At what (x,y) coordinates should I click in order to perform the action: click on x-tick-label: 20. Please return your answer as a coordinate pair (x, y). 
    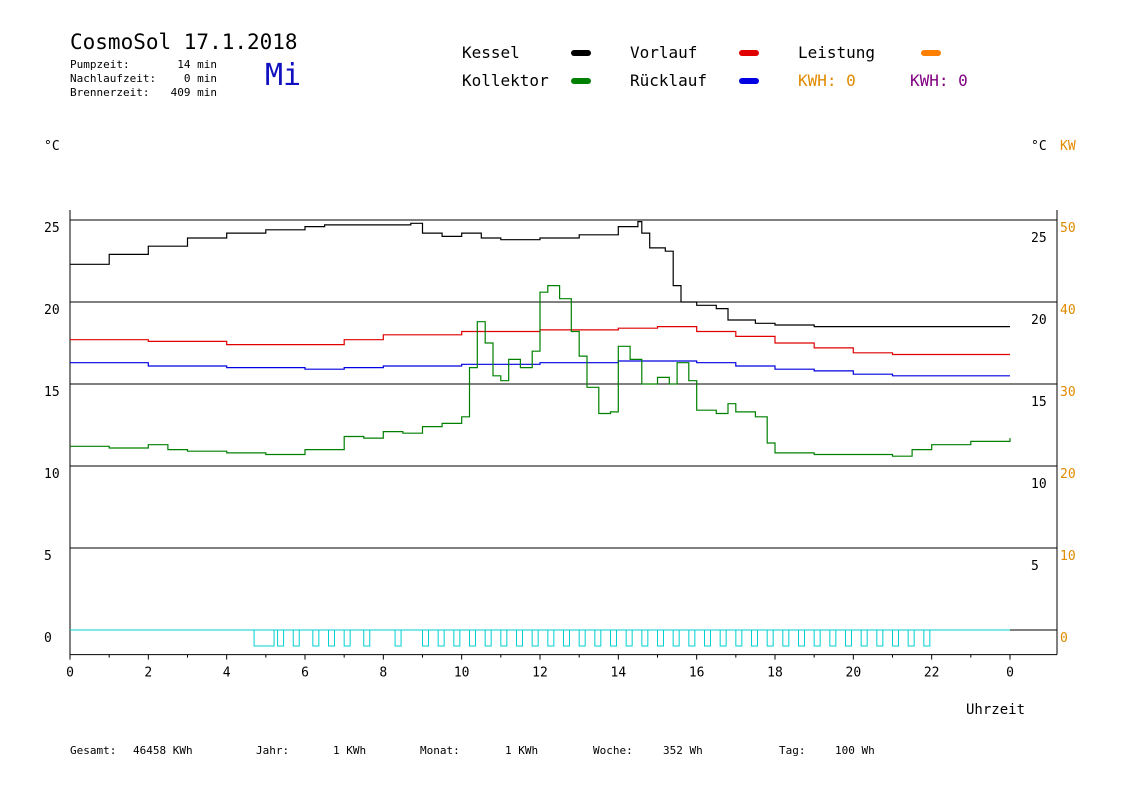
    Looking at the image, I should click on (854, 673).